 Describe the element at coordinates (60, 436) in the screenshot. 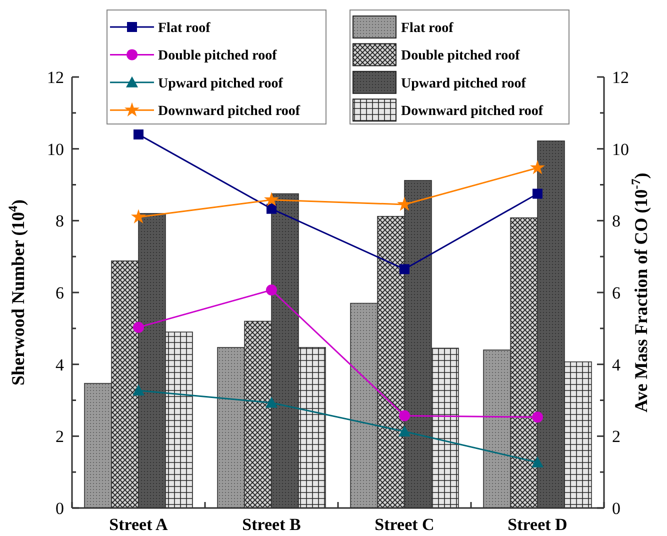

I see `y-tick-label: 2` at that location.